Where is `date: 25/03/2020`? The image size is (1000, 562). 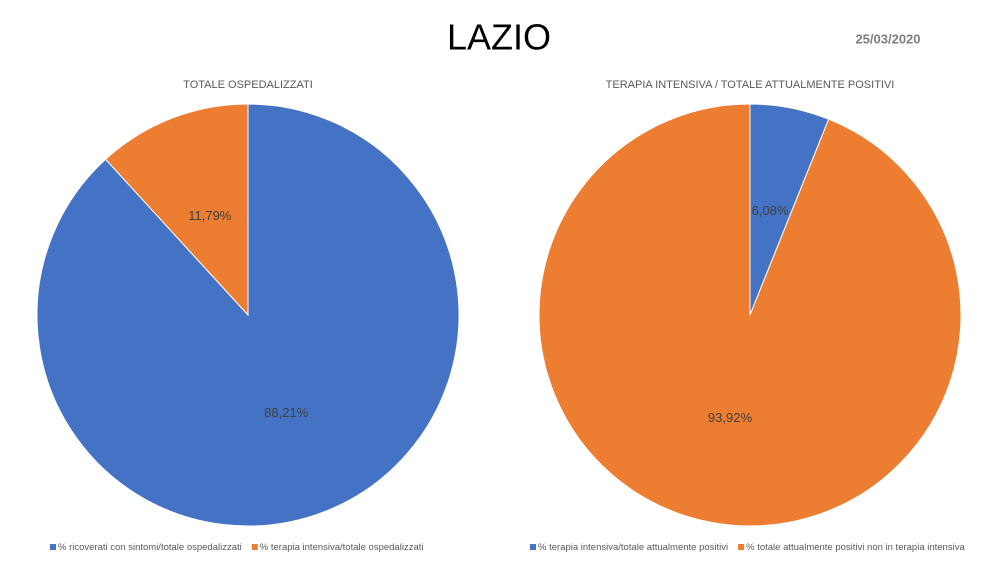
date: 25/03/2020 is located at coordinates (887, 38).